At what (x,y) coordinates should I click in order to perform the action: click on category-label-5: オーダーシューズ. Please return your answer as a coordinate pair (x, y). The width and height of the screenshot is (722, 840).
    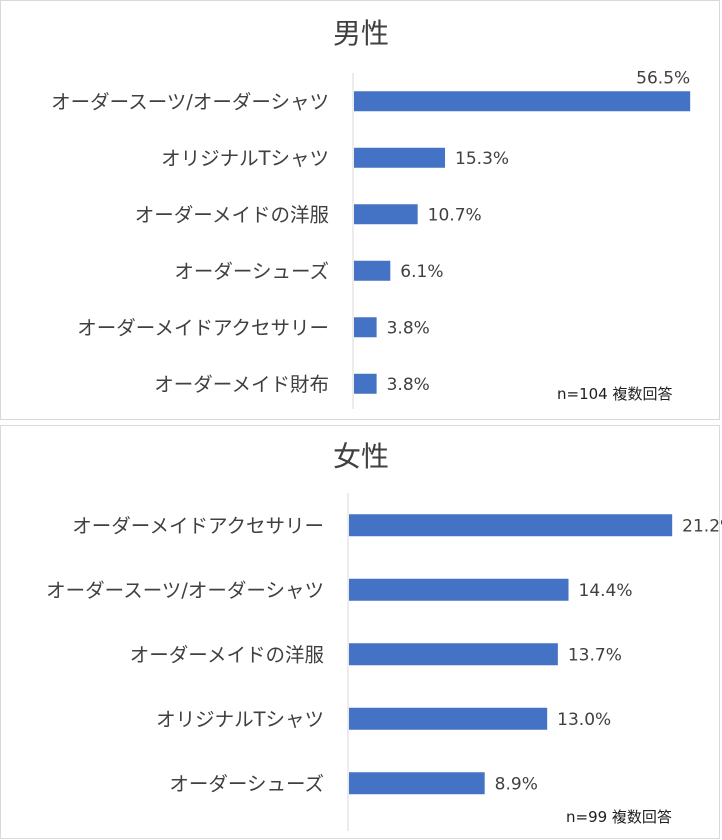
    Looking at the image, I should click on (246, 783).